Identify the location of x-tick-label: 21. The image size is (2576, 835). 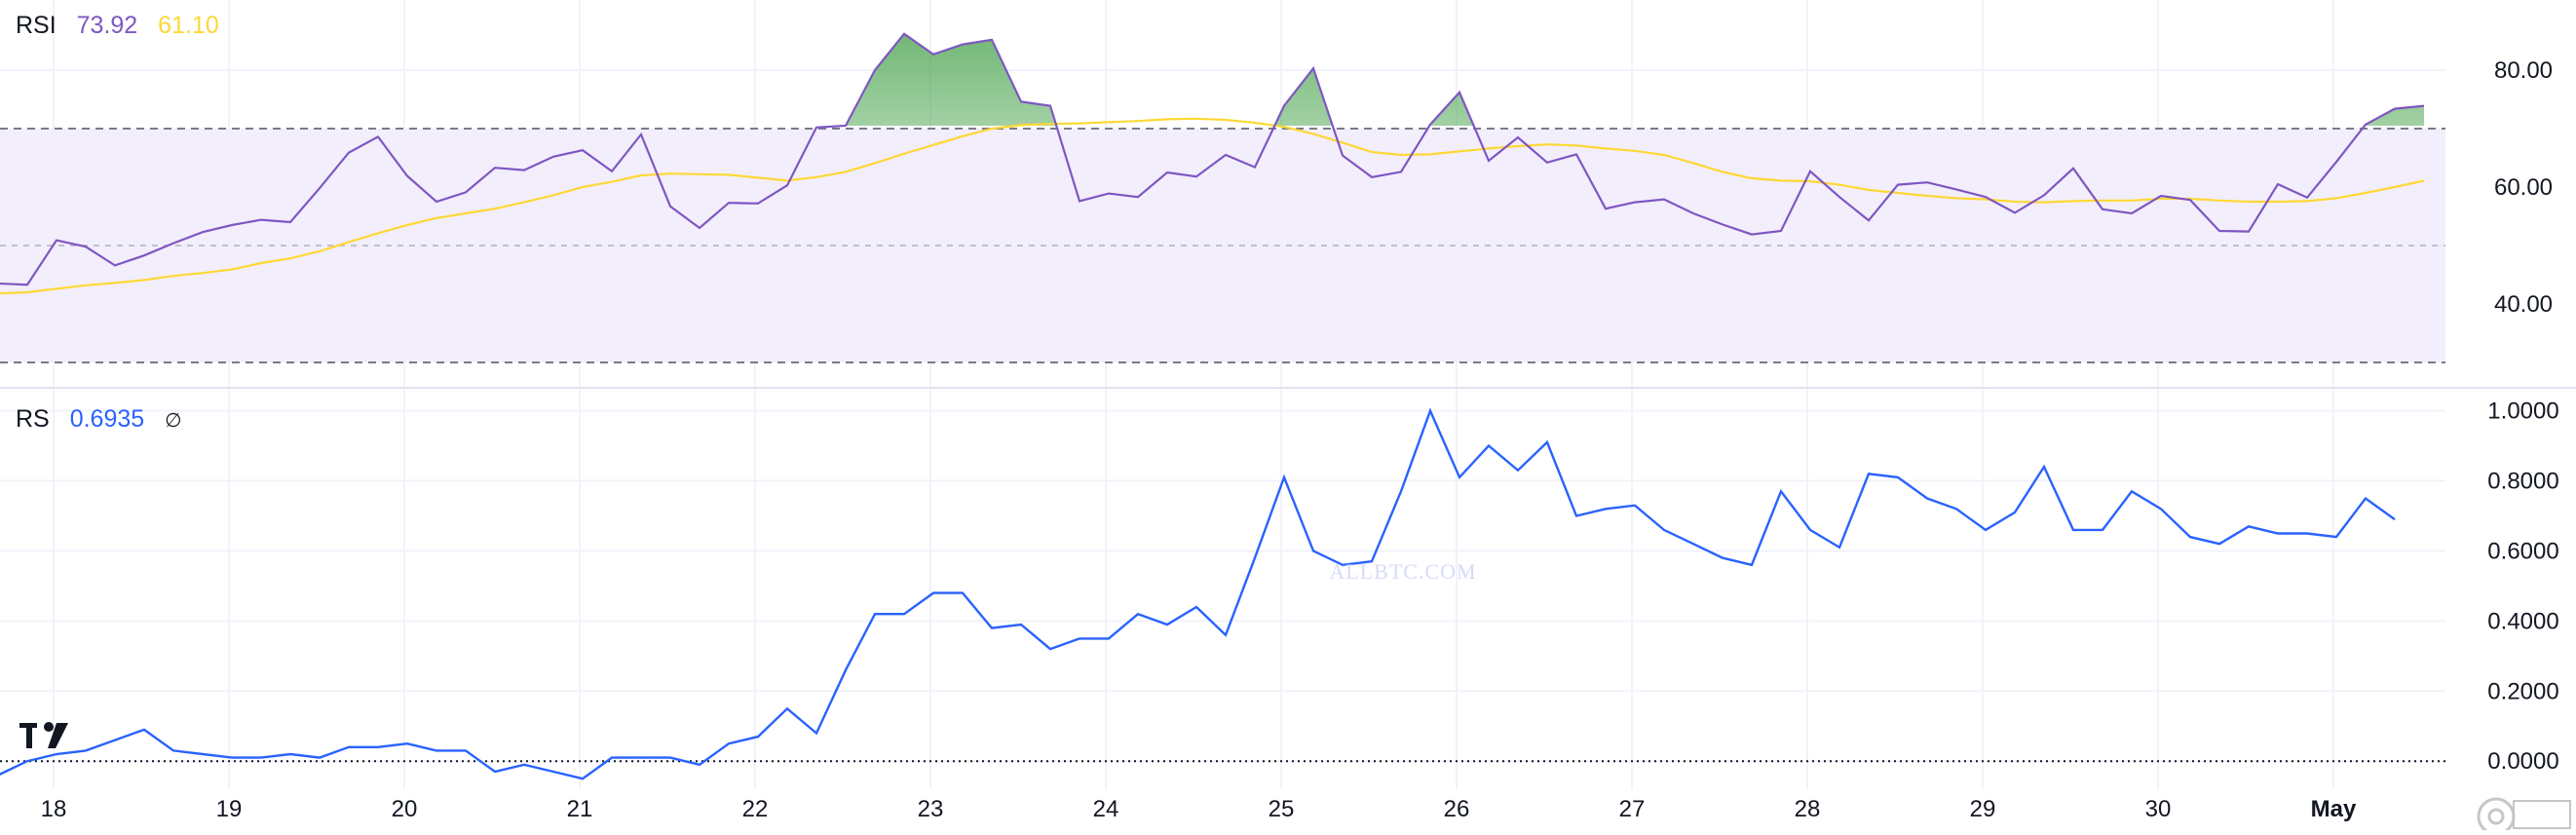
(580, 809).